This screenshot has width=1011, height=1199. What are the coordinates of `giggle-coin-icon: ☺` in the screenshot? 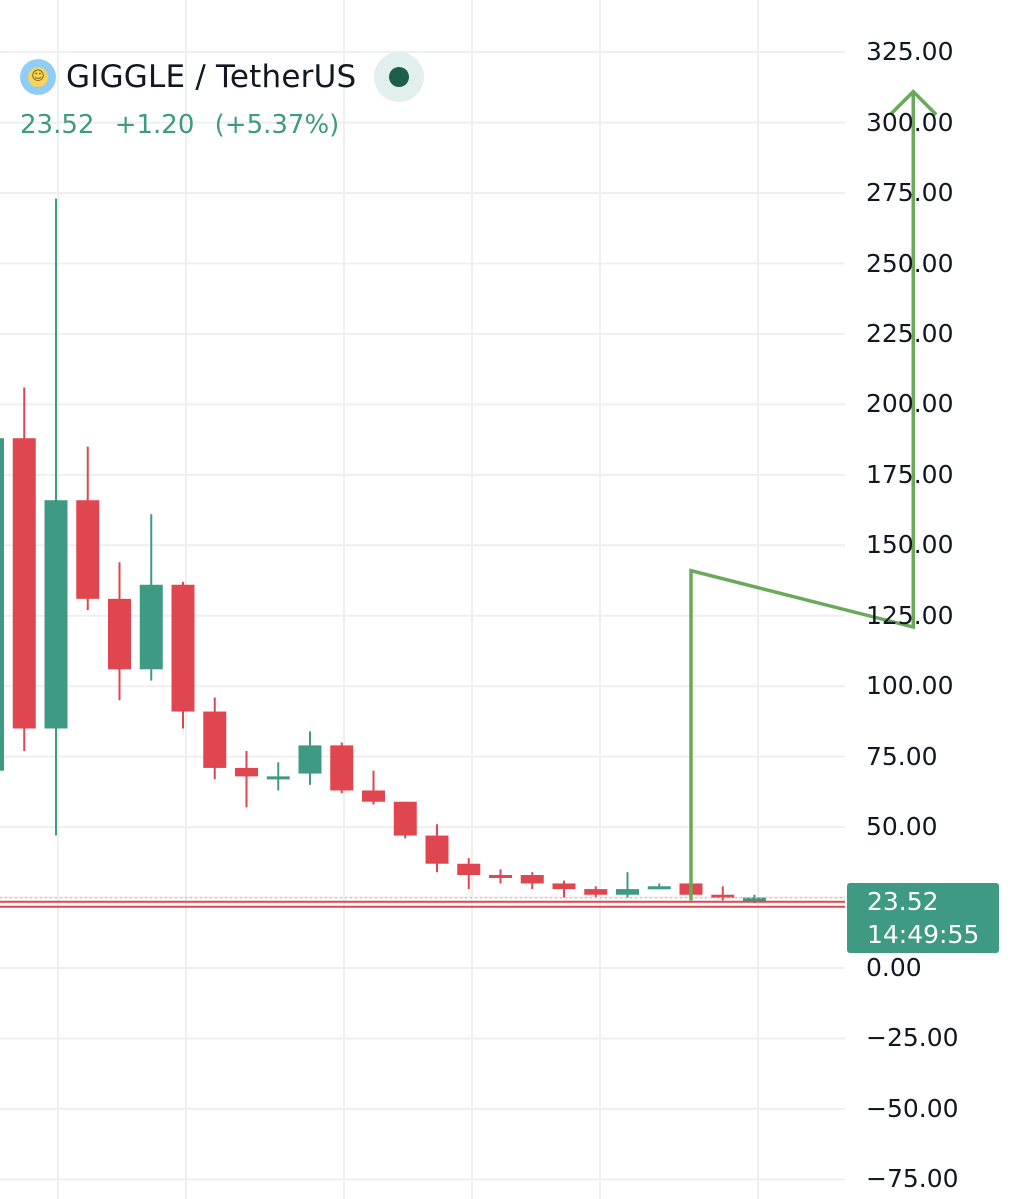 It's located at (38, 77).